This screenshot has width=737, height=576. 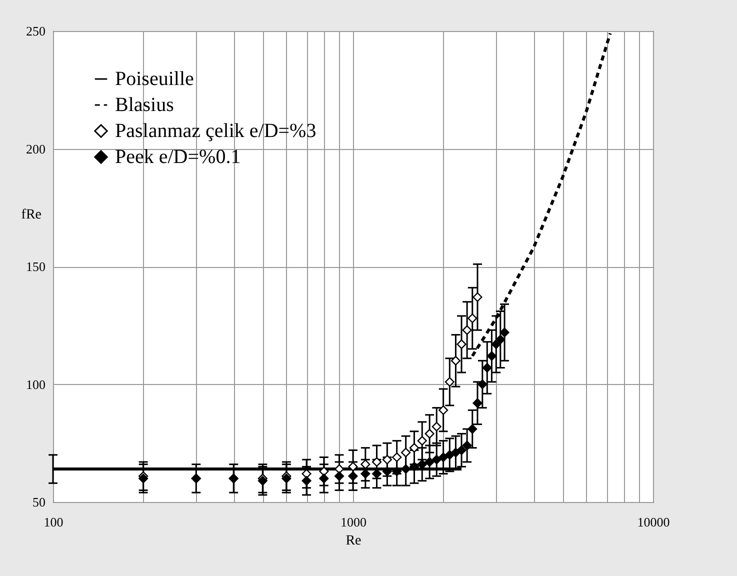 I want to click on legend-label: Paslanmaz çelik e/D=%3, so click(x=215, y=131).